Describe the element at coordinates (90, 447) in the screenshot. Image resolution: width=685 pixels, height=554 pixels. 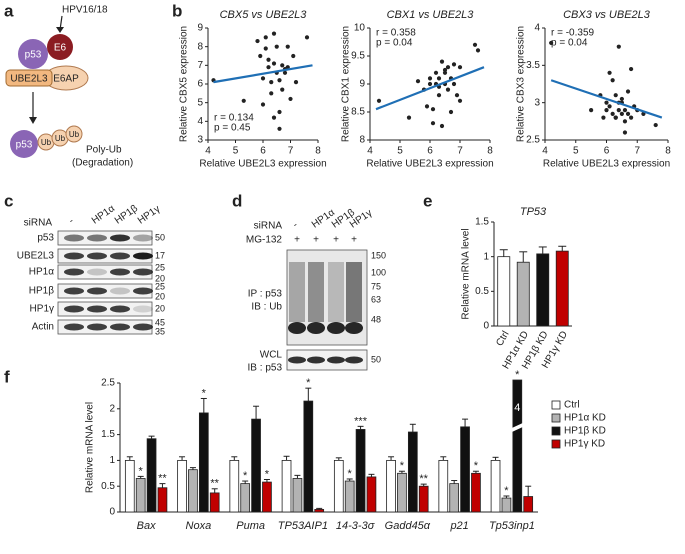
I see `y-axis-label: Relative mRNA level` at that location.